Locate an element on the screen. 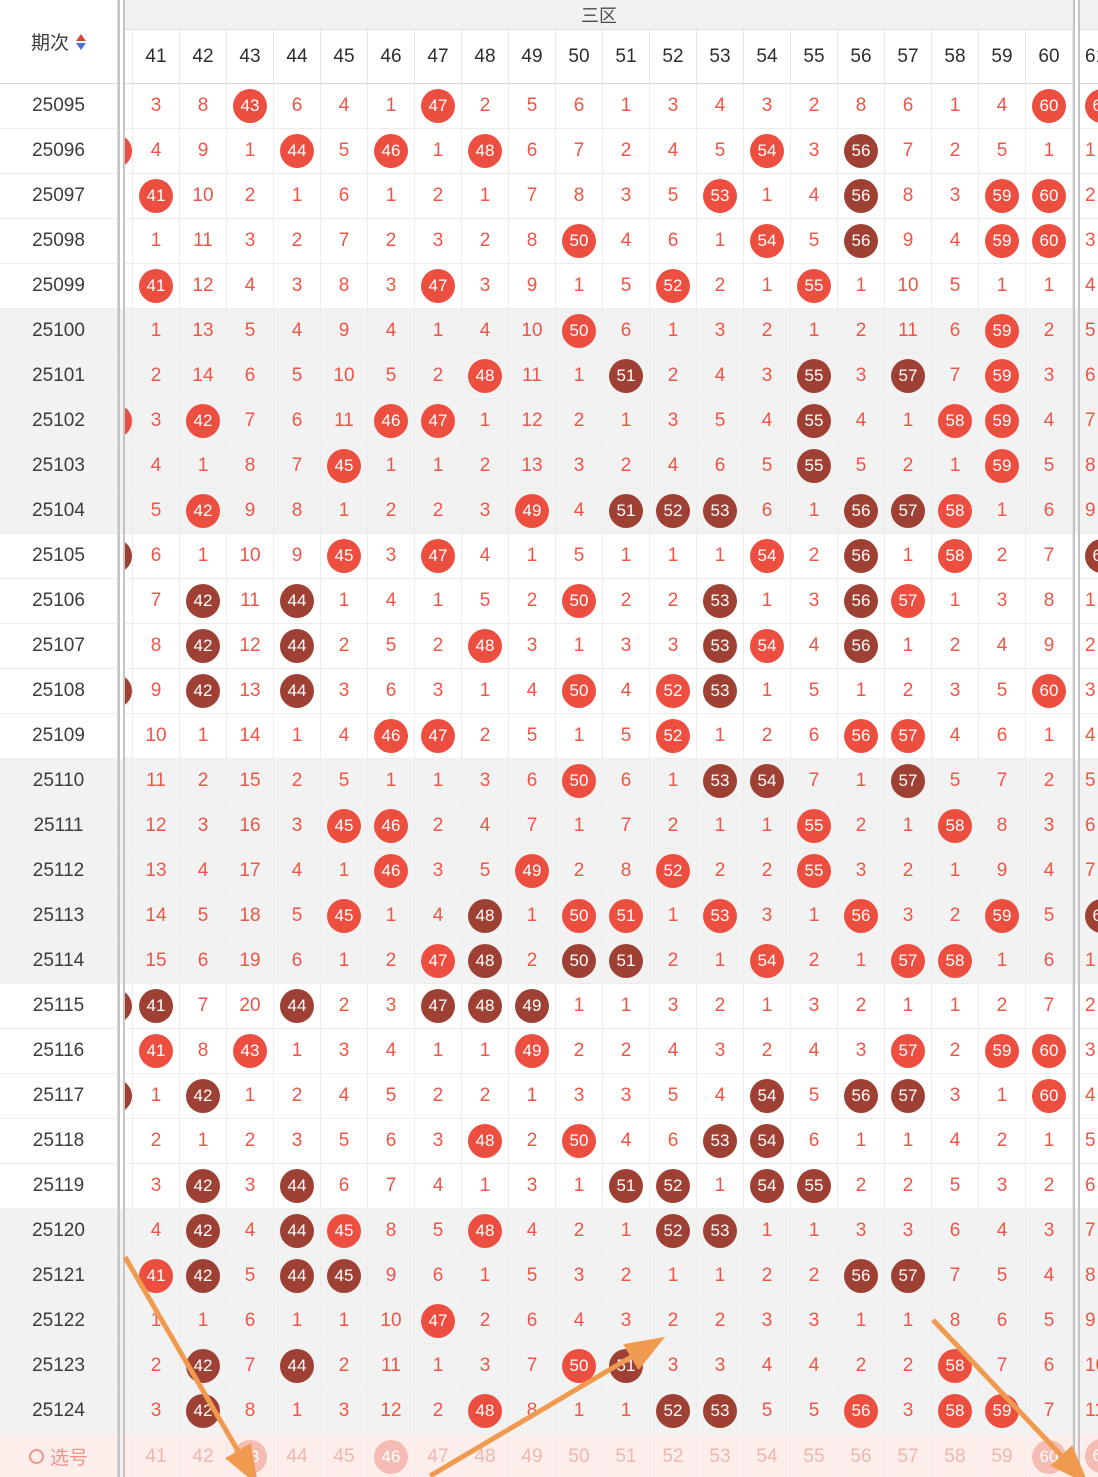 Image resolution: width=1098 pixels, height=1477 pixels. zone-divider-right is located at coordinates (1076, 871).